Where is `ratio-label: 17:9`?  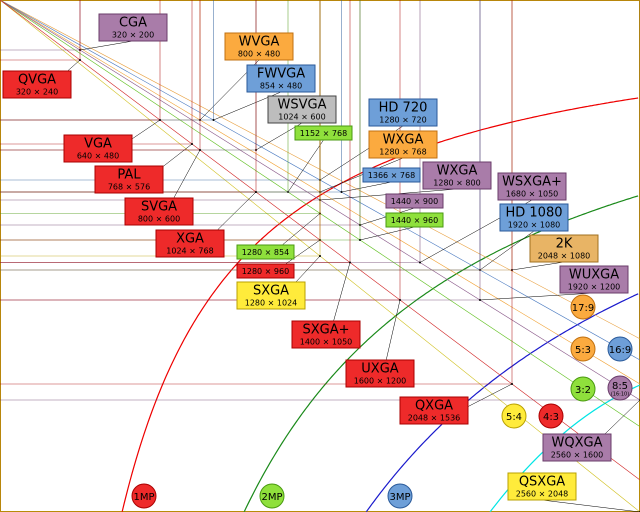 ratio-label: 17:9 is located at coordinates (583, 308).